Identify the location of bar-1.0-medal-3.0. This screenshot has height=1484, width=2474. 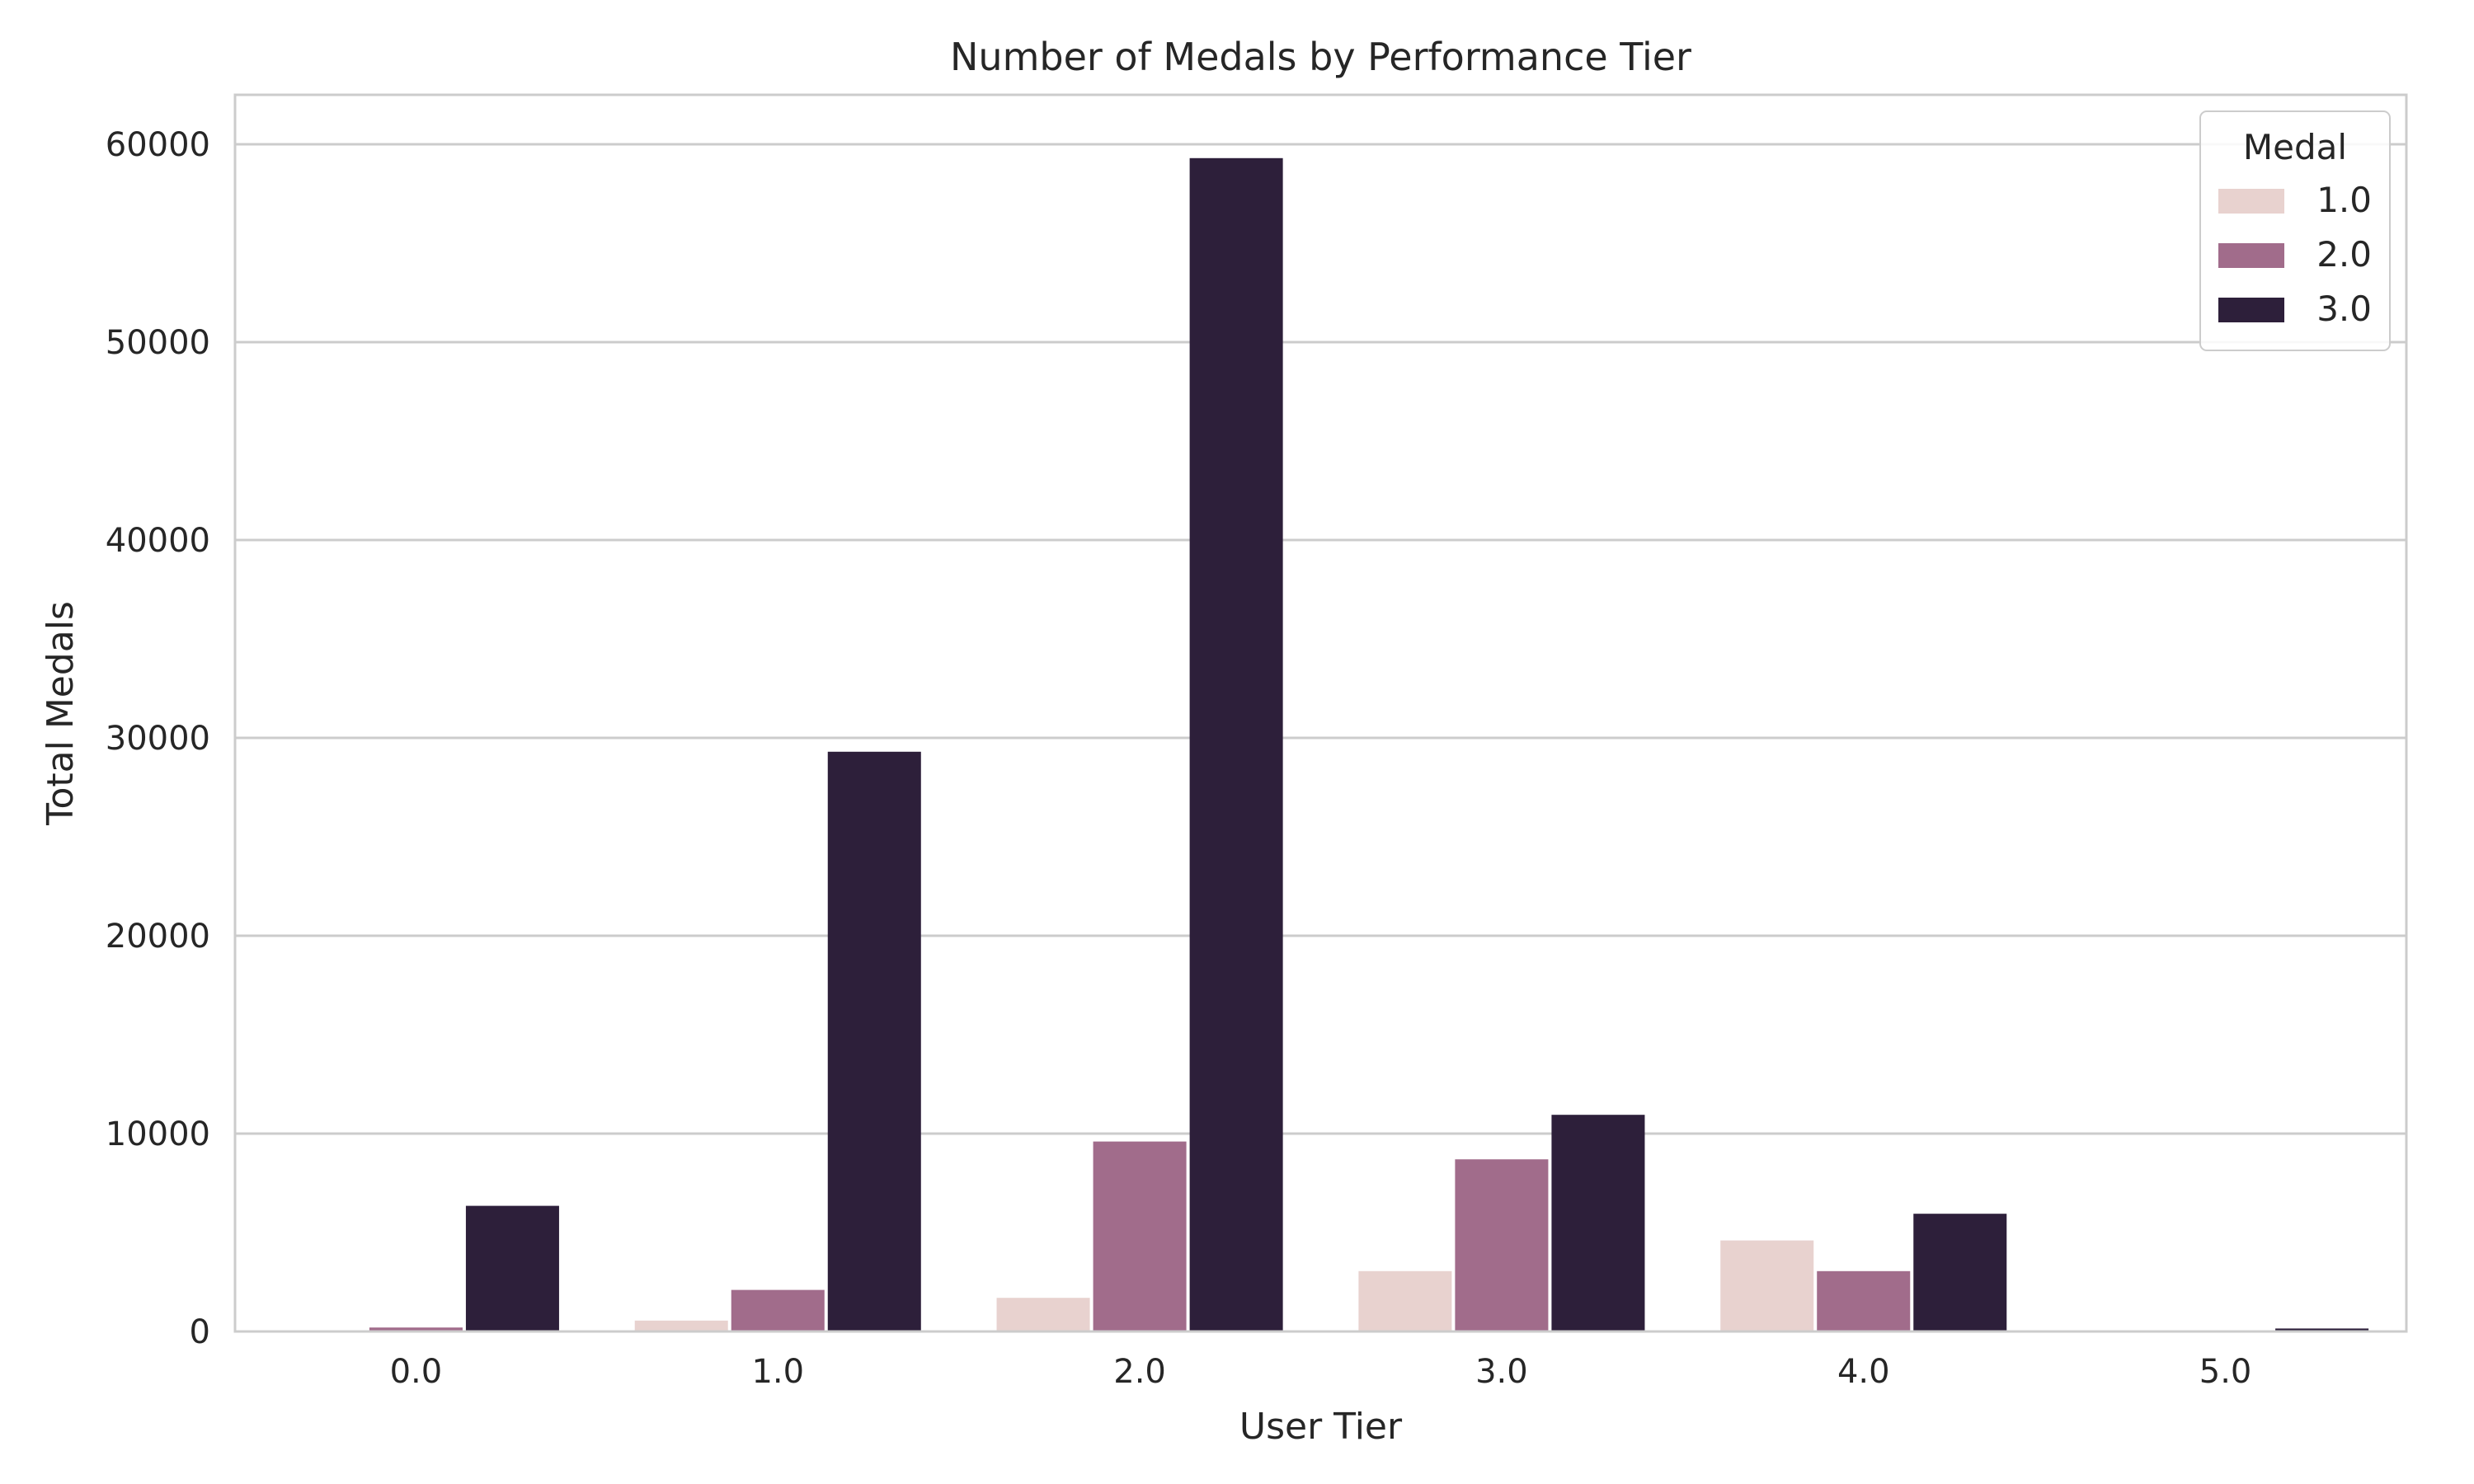
(874, 1041).